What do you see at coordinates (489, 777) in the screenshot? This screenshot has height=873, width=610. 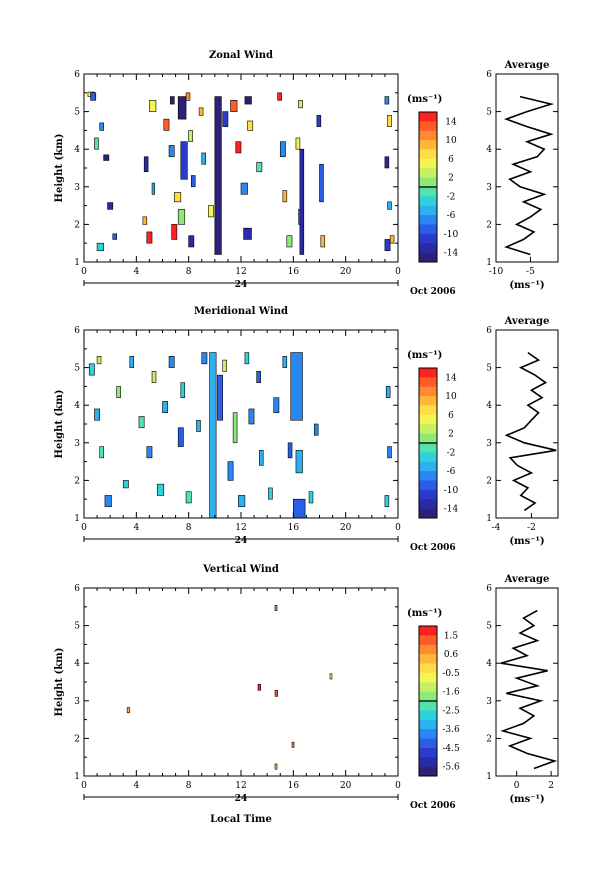 I see `profile-y-tick-label: 1` at bounding box center [489, 777].